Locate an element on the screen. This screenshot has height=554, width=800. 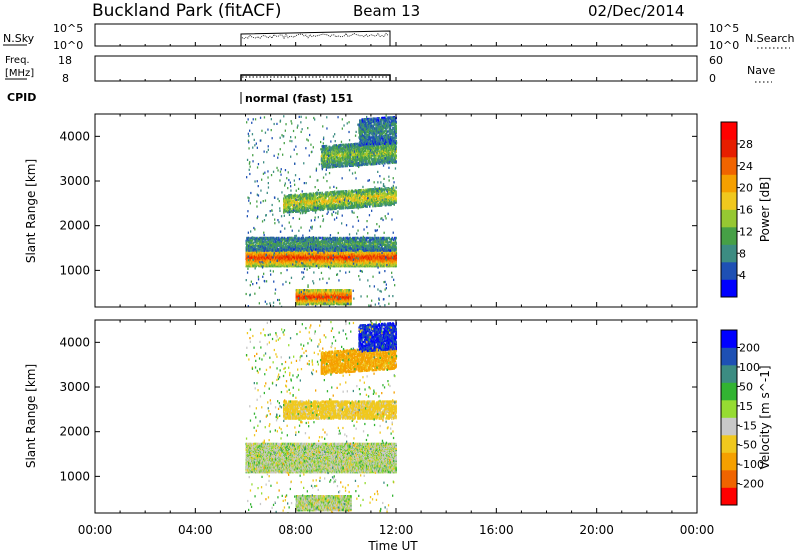
plot-title: Buckland Park (fitACF) is located at coordinates (187, 11).